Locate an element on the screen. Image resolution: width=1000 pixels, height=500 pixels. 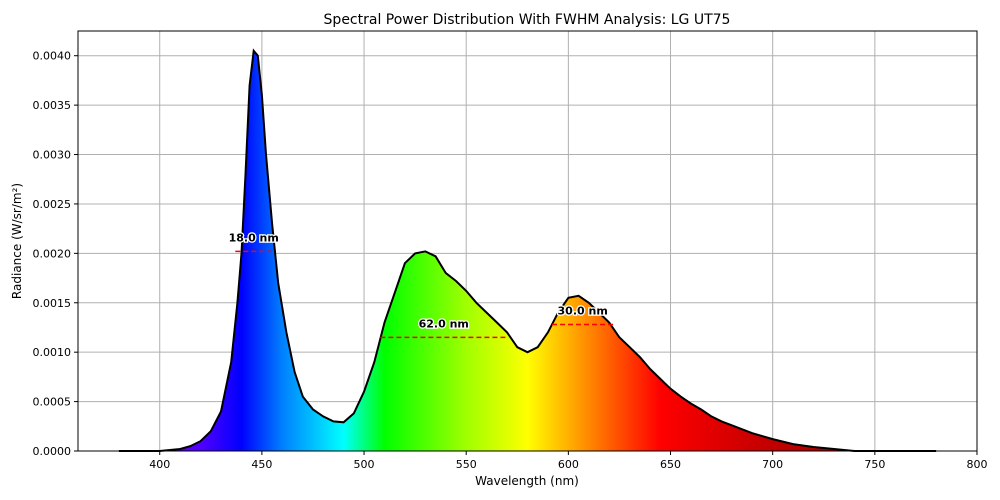
x-tick-label: 500 is located at coordinates (364, 464).